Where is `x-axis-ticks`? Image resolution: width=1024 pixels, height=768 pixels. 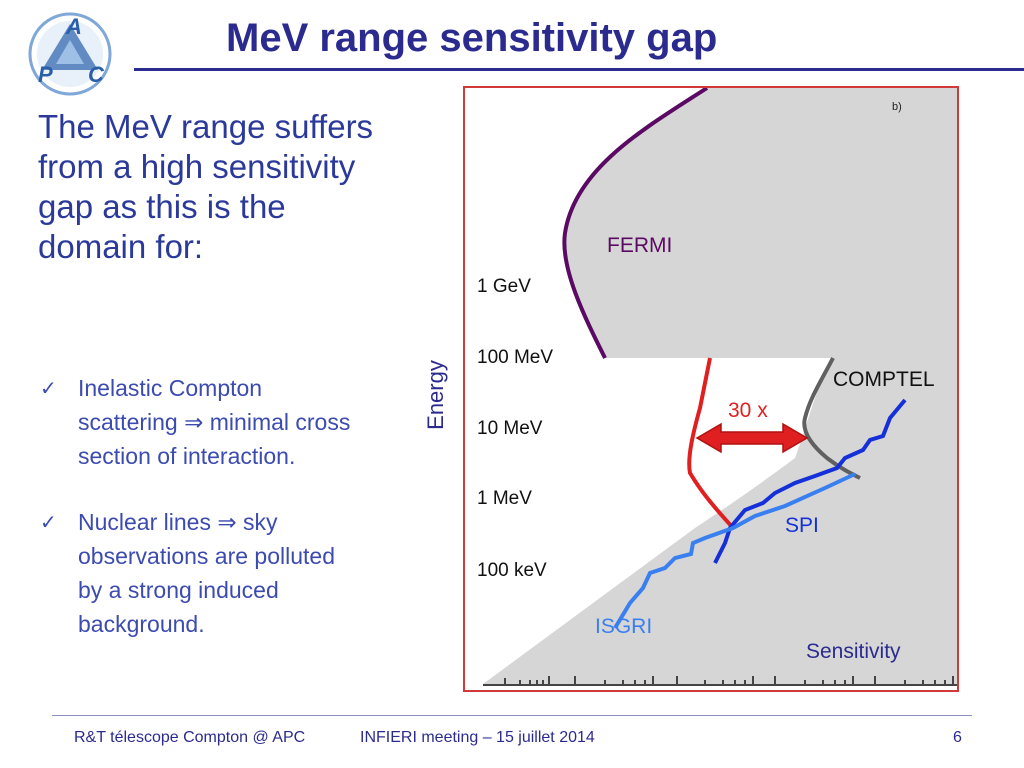 x-axis-ticks is located at coordinates (729, 680).